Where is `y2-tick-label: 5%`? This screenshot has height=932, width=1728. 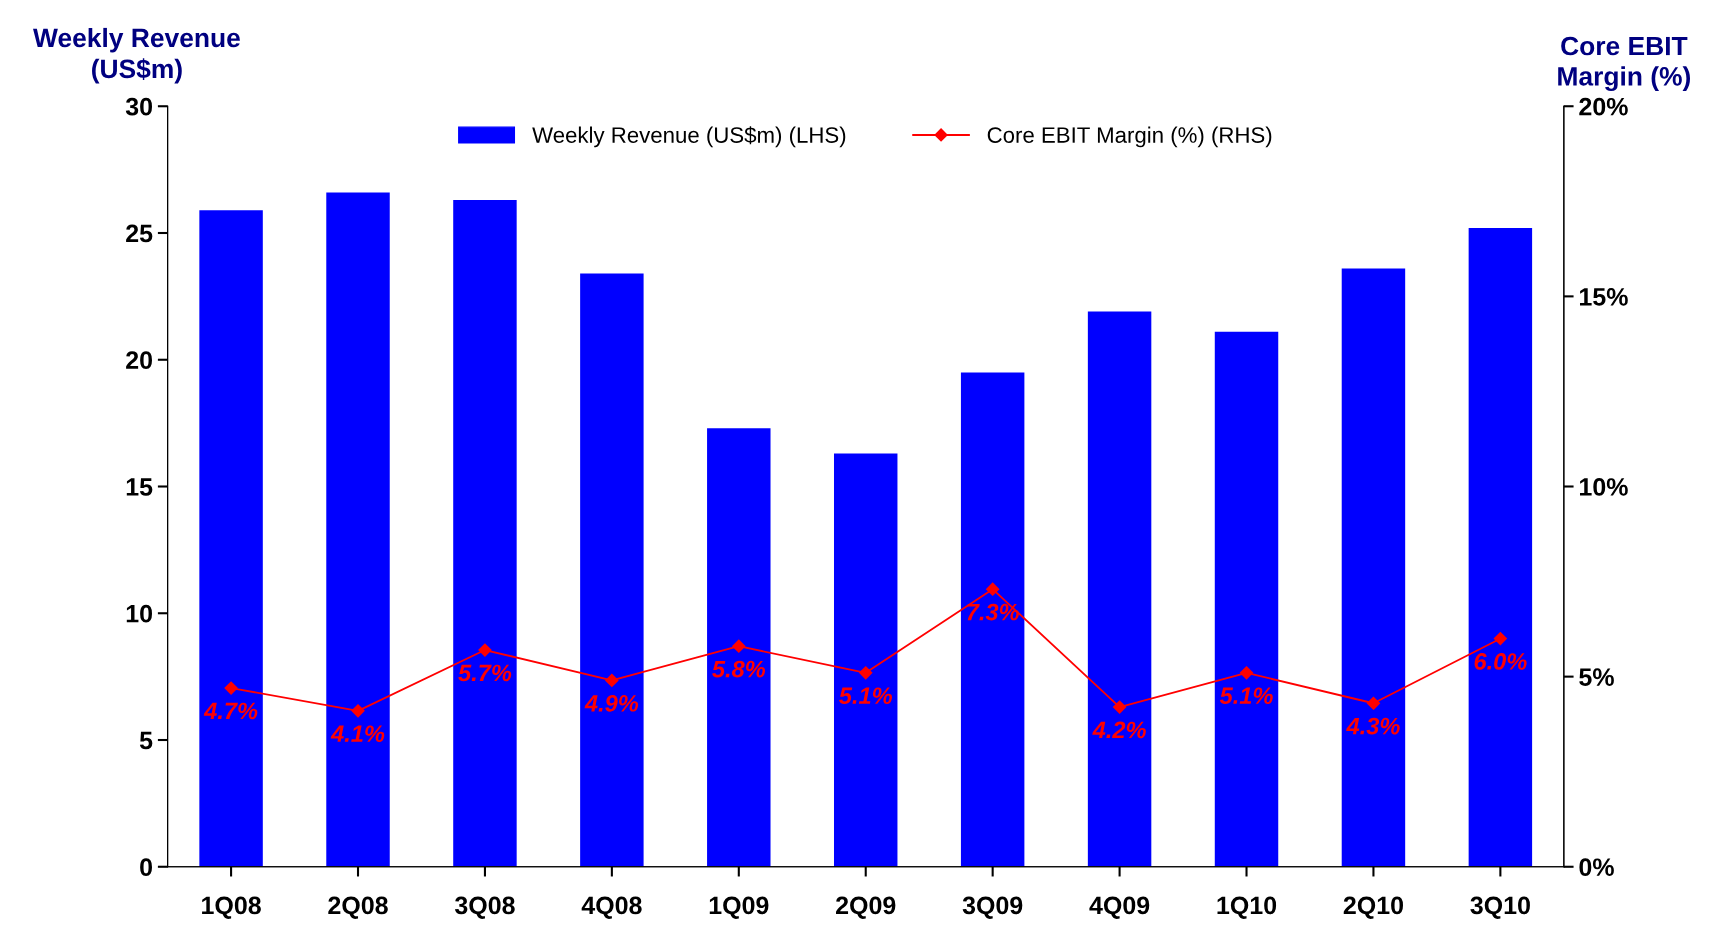
y2-tick-label: 5% is located at coordinates (1596, 677).